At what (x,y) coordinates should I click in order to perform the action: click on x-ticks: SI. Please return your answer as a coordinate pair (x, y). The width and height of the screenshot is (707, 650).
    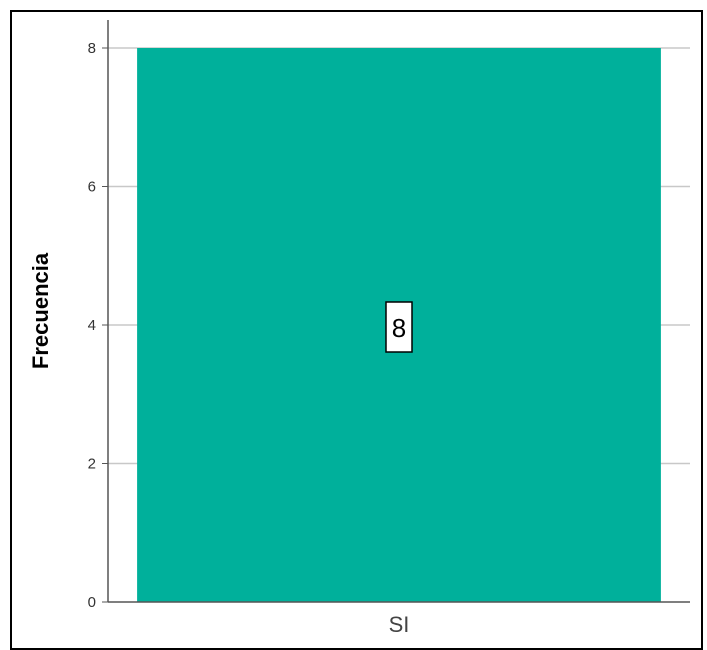
    Looking at the image, I should click on (399, 624).